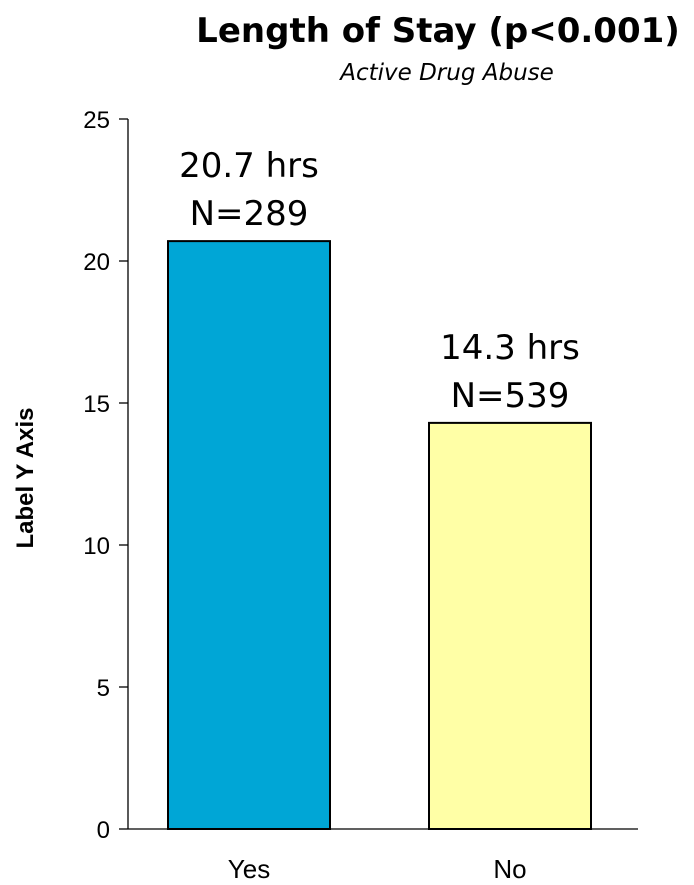 This screenshot has height=885, width=694. Describe the element at coordinates (249, 214) in the screenshot. I see `data-label-count: N=289` at that location.